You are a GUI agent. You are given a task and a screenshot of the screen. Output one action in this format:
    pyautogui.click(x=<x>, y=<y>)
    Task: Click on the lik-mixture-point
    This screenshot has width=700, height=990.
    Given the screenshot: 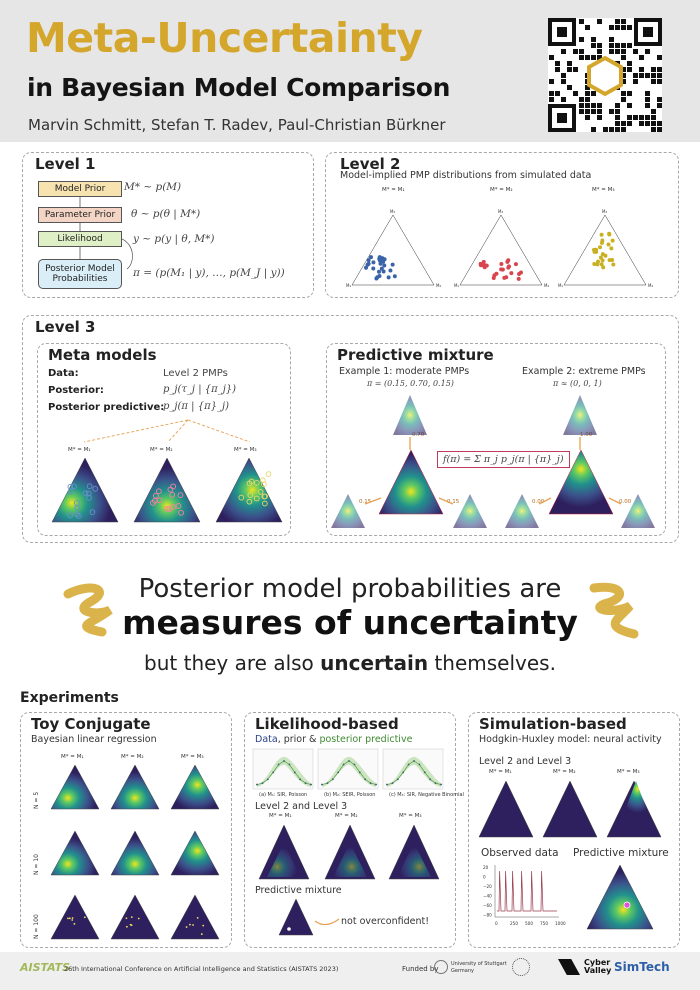 What is the action you would take?
    pyautogui.click(x=289, y=929)
    